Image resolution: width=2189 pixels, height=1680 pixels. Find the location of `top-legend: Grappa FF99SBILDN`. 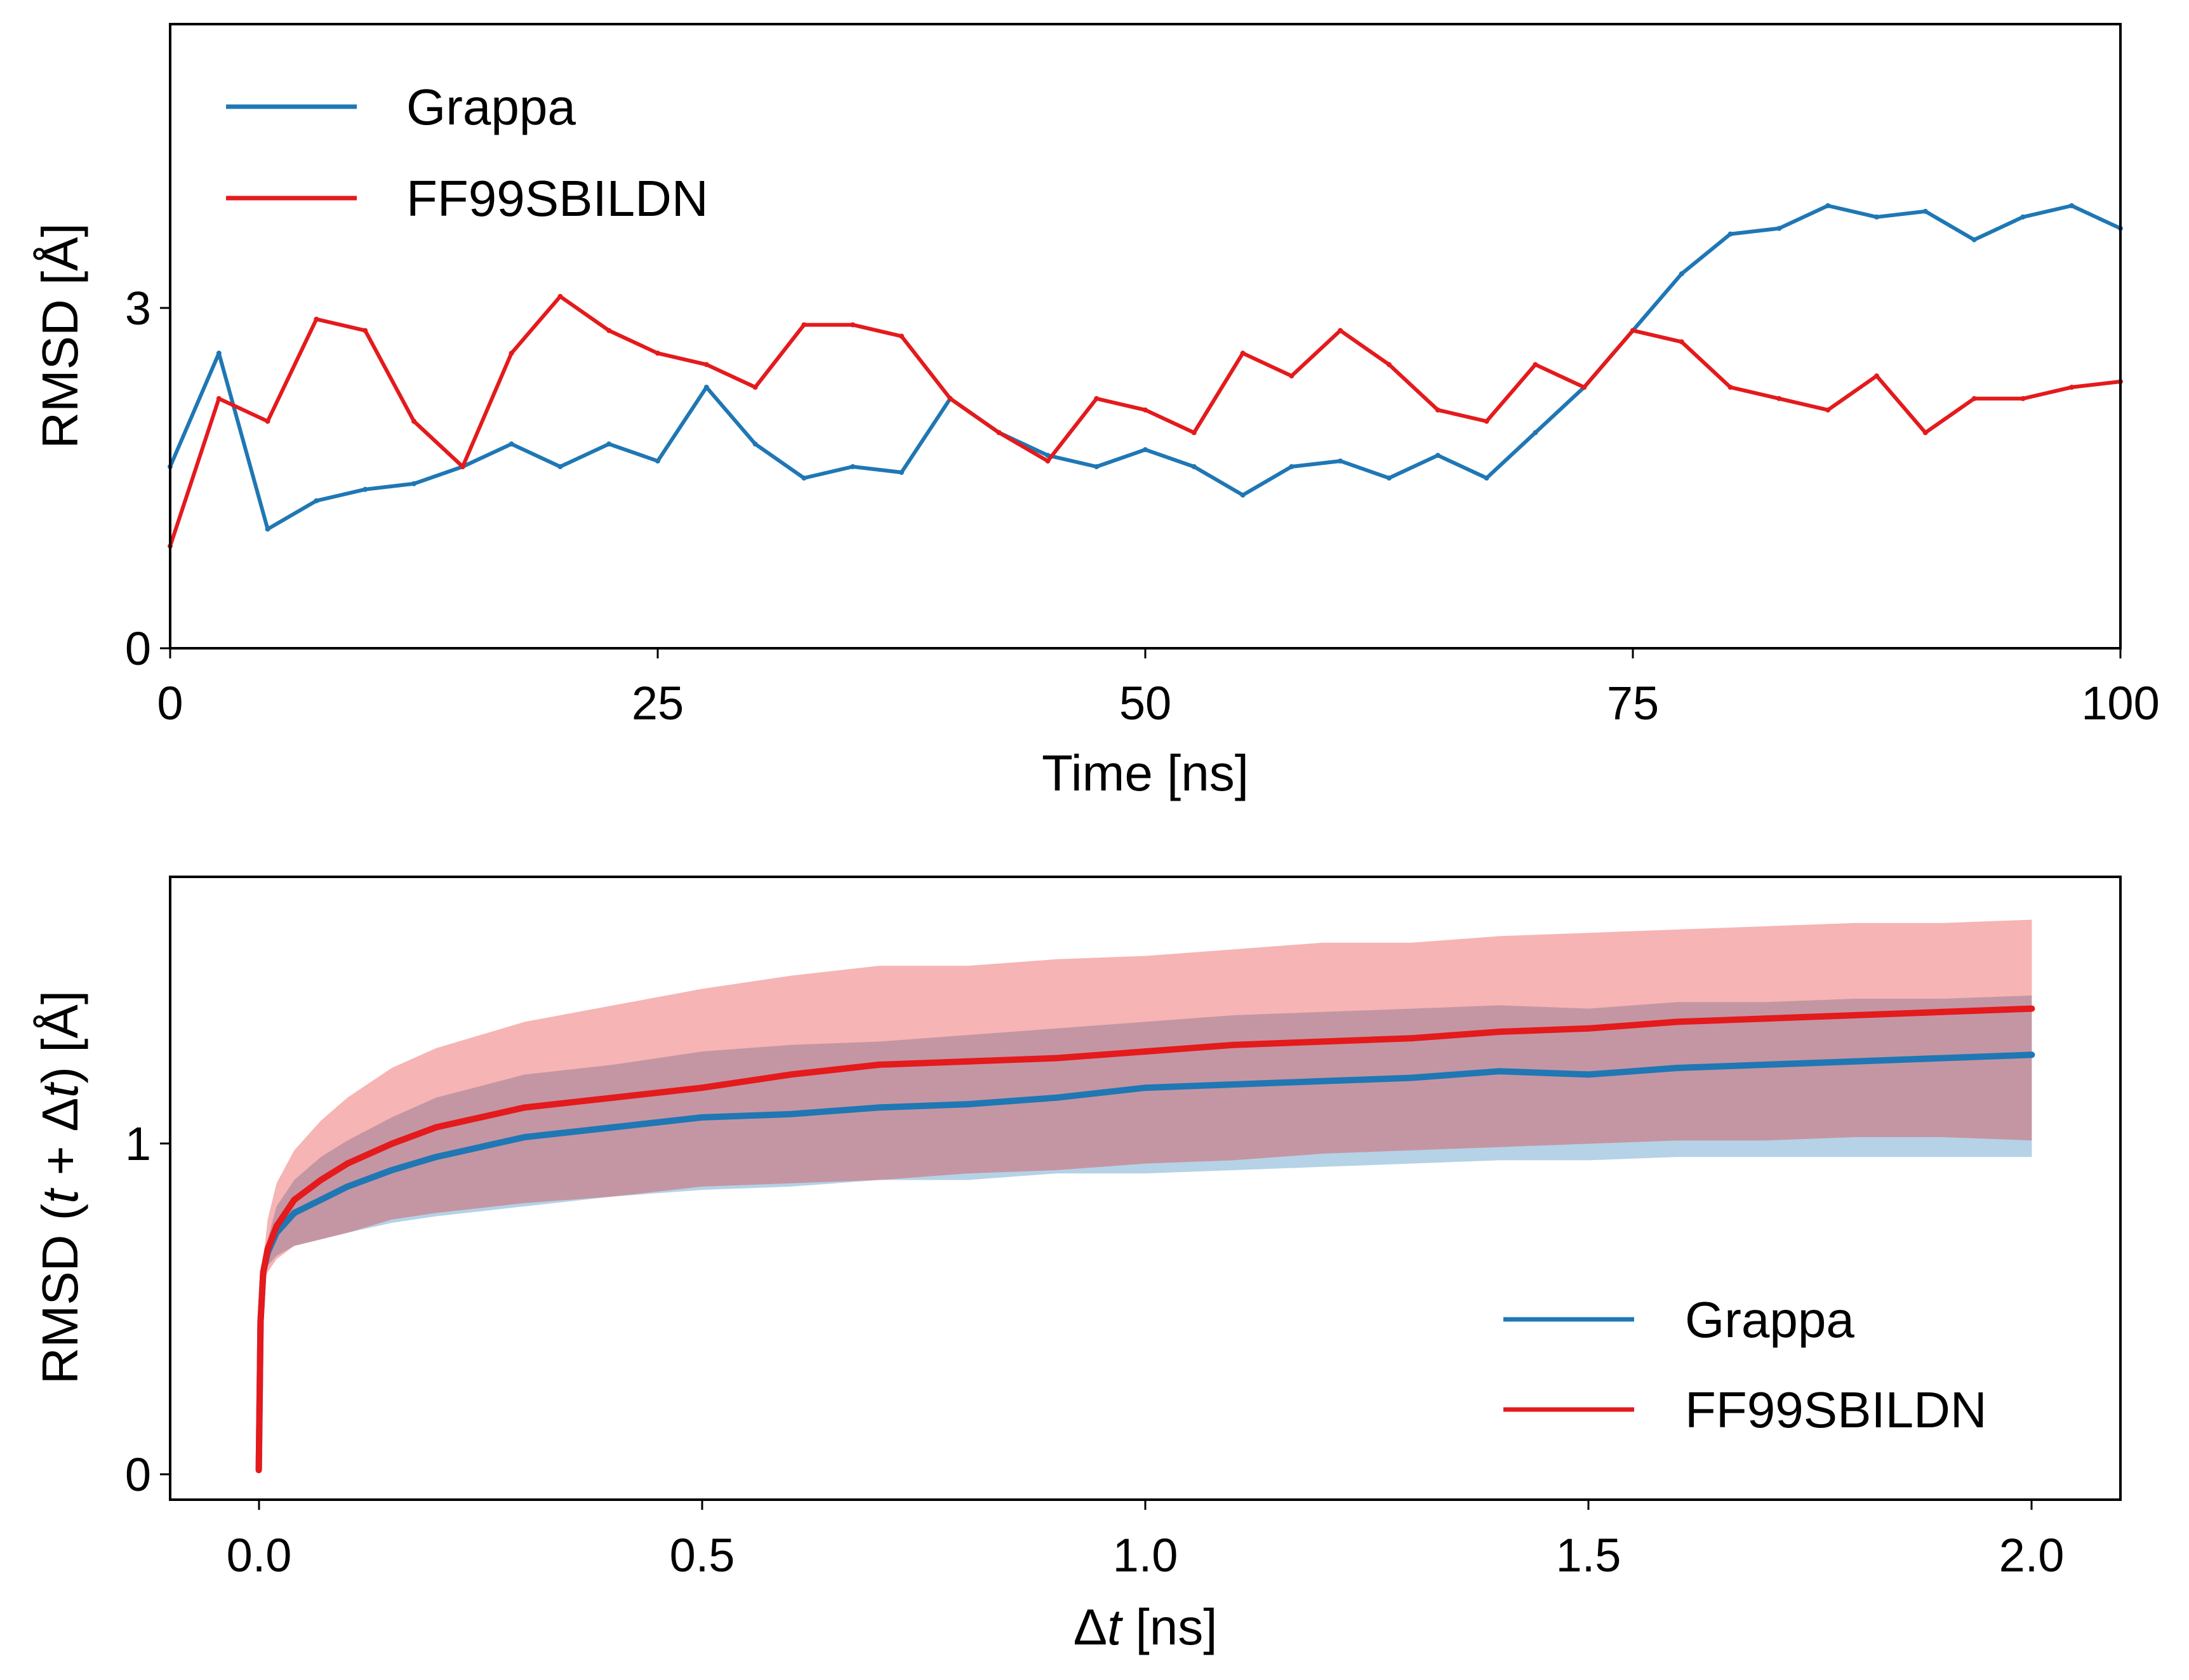

top-legend: Grappa FF99SBILDN is located at coordinates (467, 153).